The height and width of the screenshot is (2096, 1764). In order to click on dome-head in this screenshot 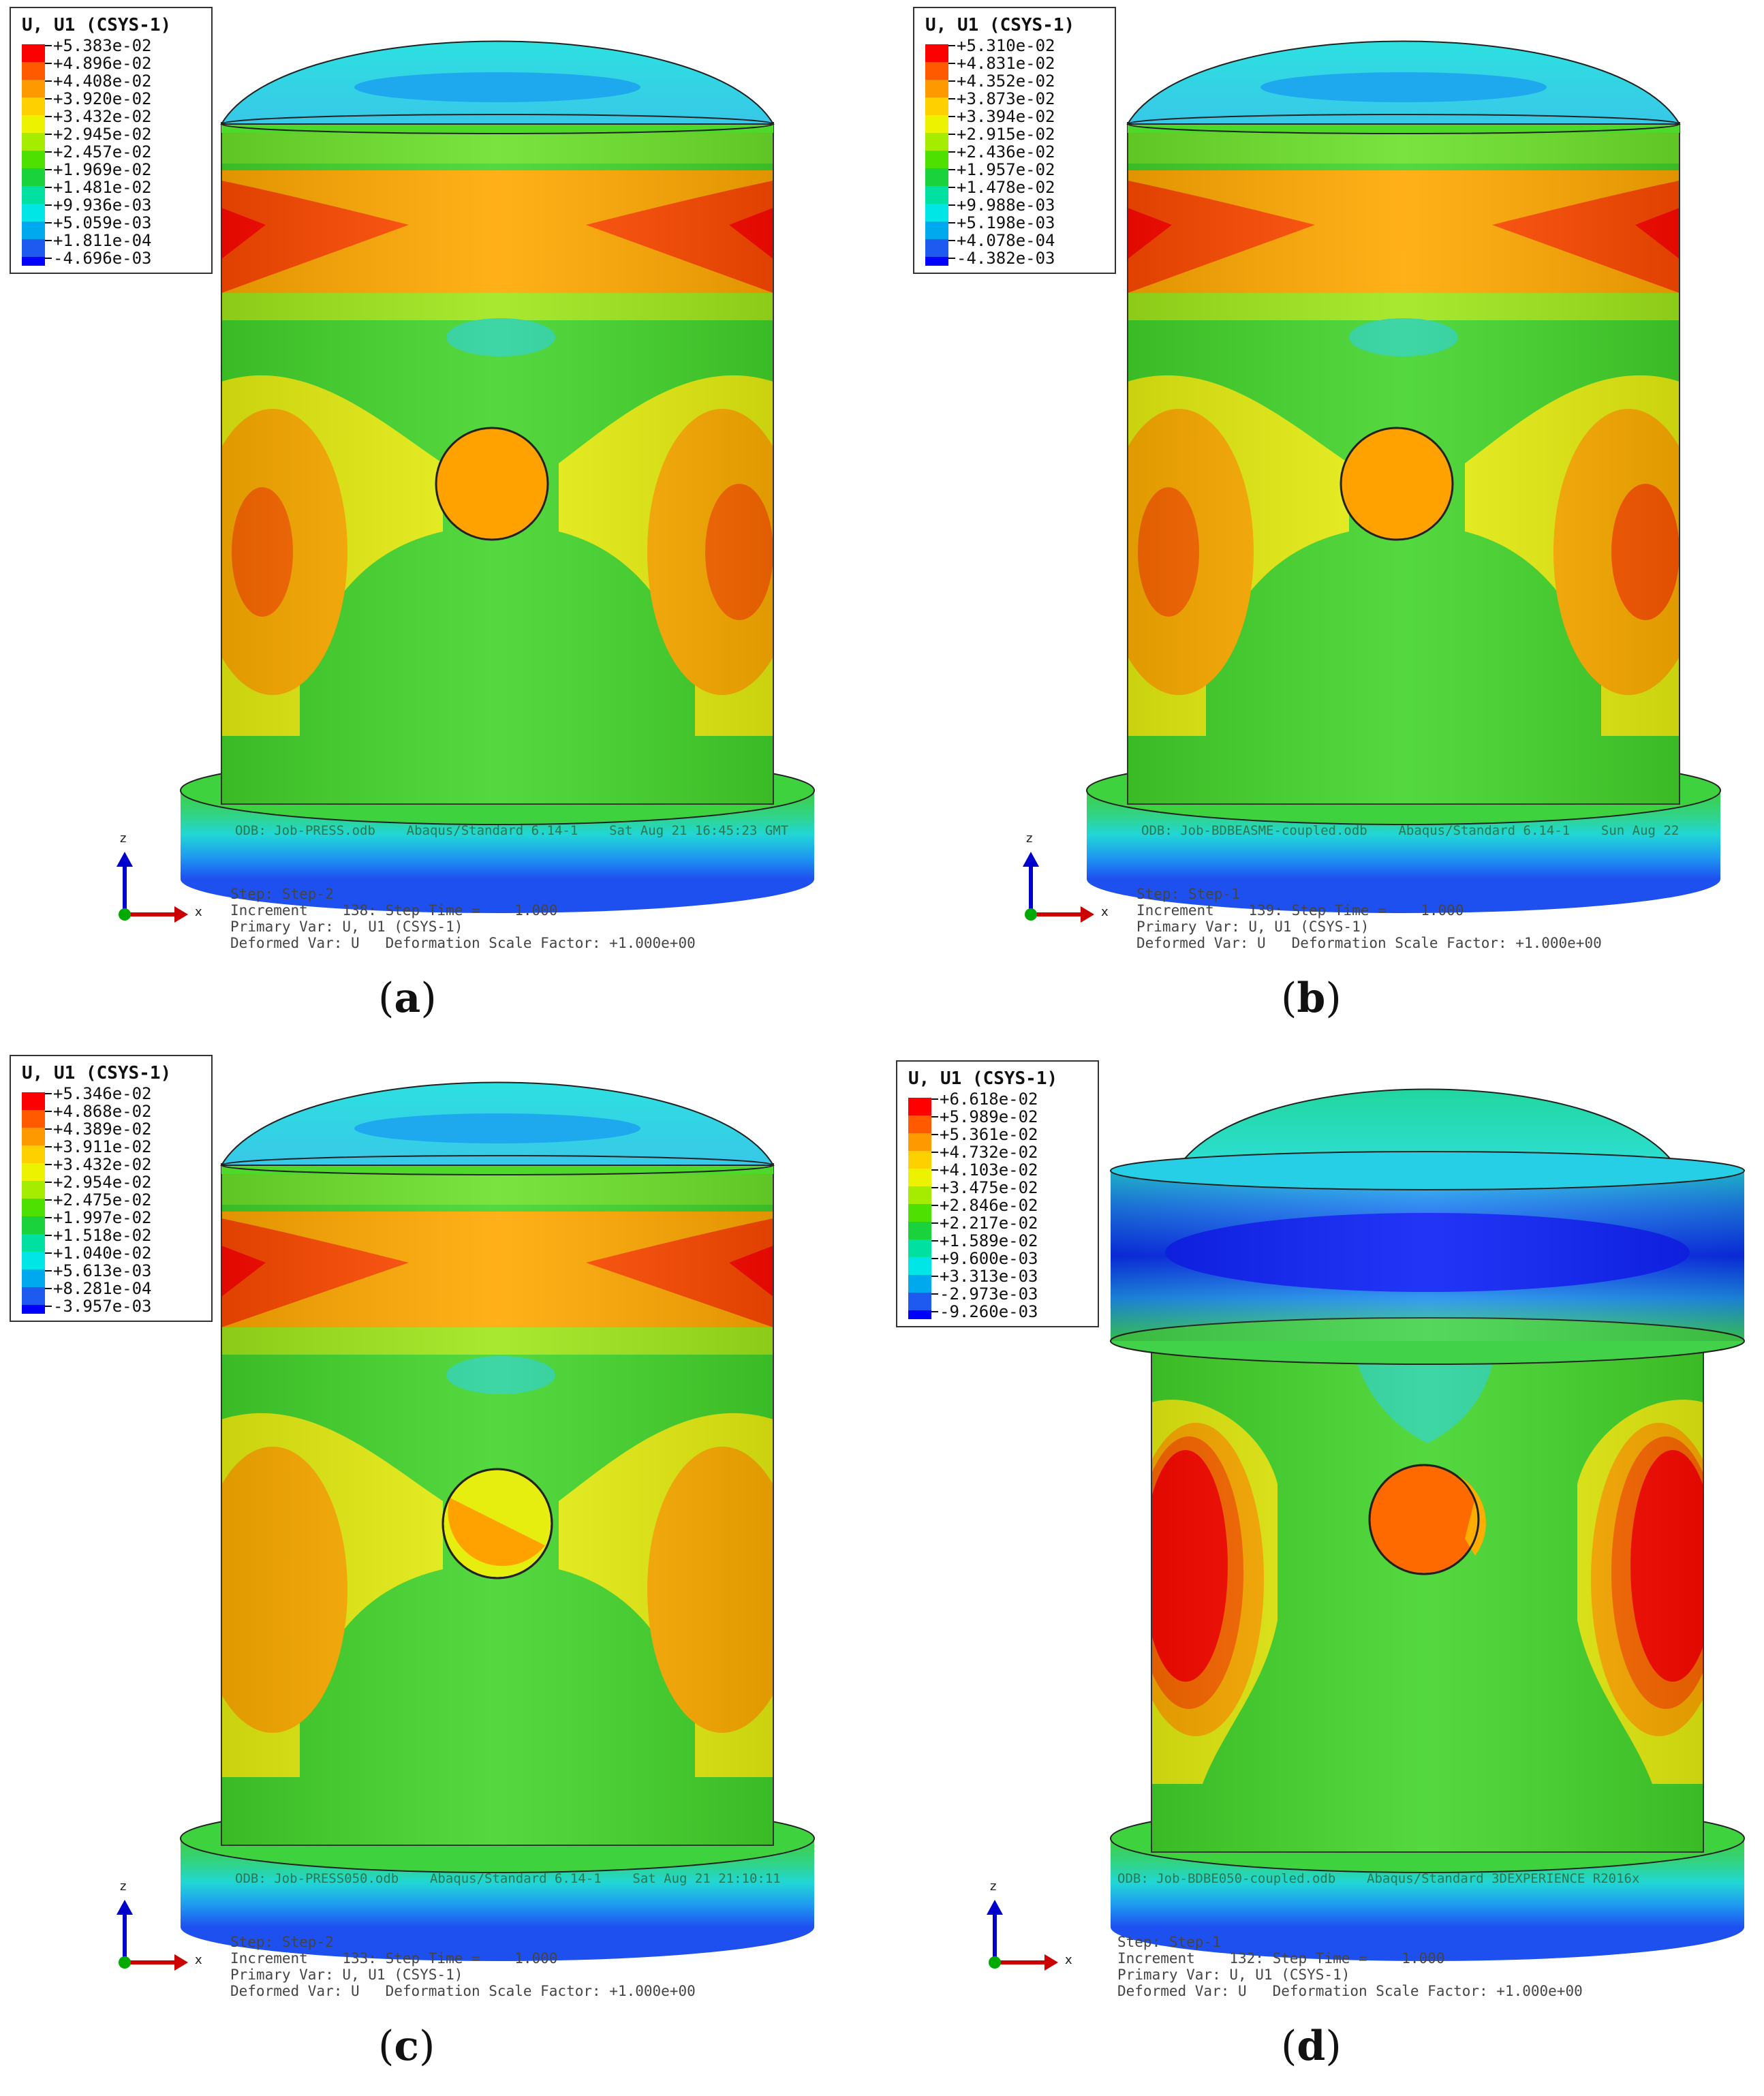, I will do `click(1427, 1139)`.